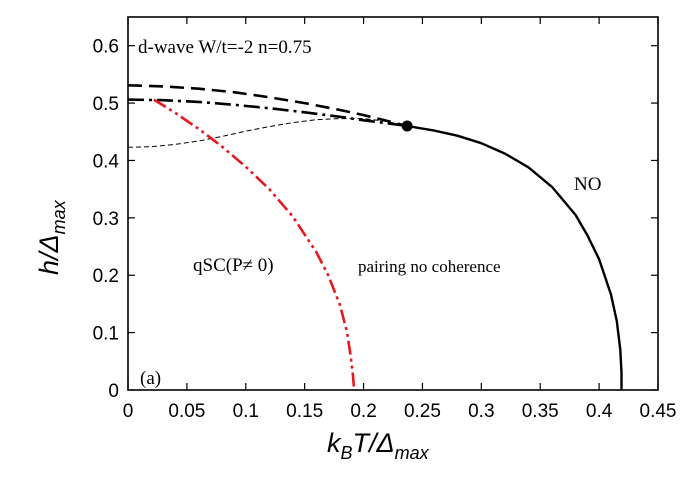 The width and height of the screenshot is (685, 480). I want to click on y-tick-label: 0.5, so click(106, 104).